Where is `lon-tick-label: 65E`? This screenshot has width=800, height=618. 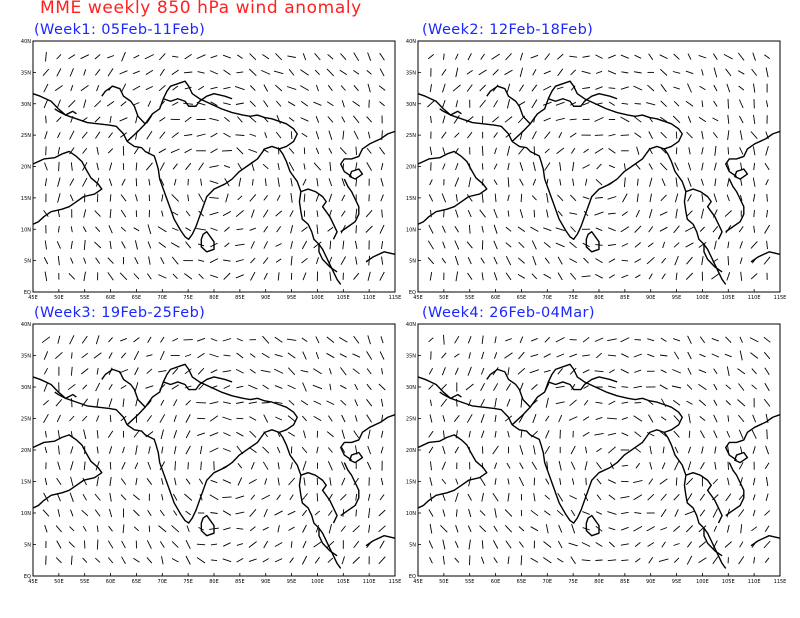
lon-tick-label: 65E is located at coordinates (522, 582).